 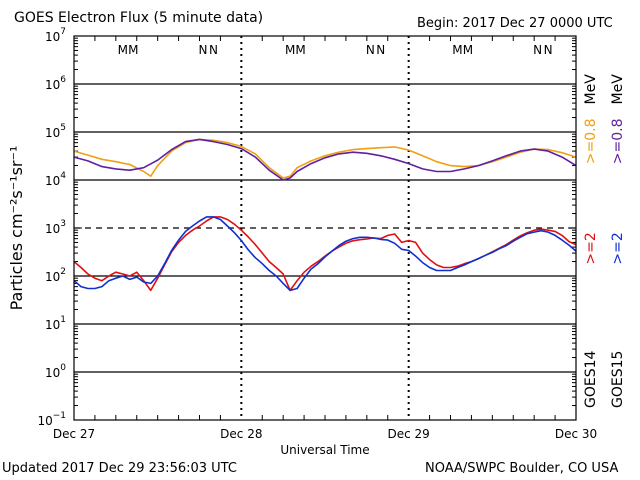 I want to click on legend-goes14: GOES14>=2>=0.8MeV, so click(x=591, y=241).